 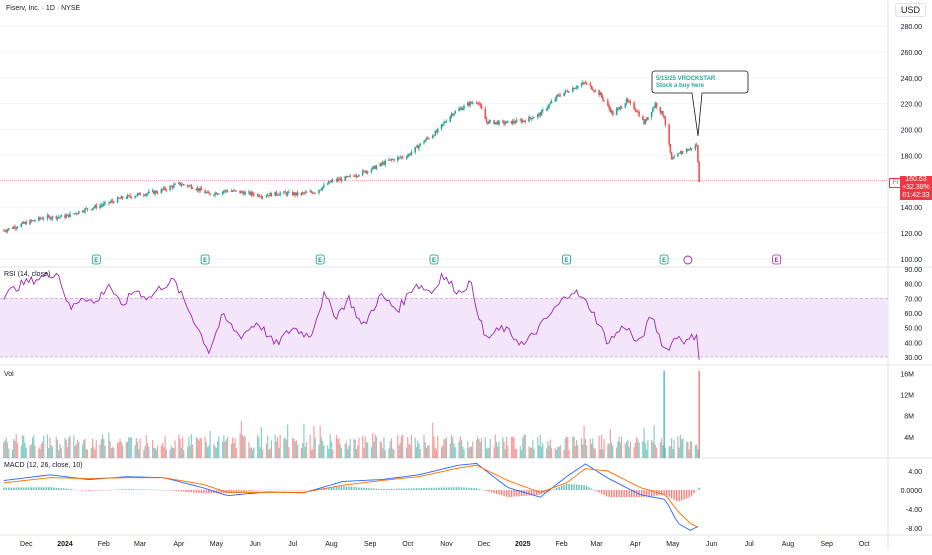 I want to click on time-axis-tick: Nov, so click(x=446, y=544).